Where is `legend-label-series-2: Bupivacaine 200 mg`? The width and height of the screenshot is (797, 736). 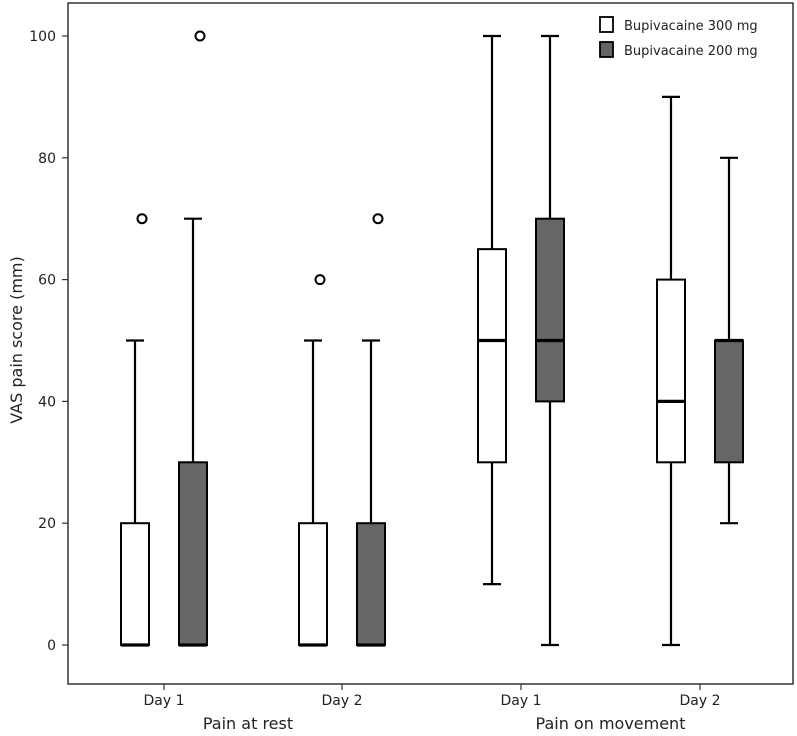 legend-label-series-2: Bupivacaine 200 mg is located at coordinates (691, 51).